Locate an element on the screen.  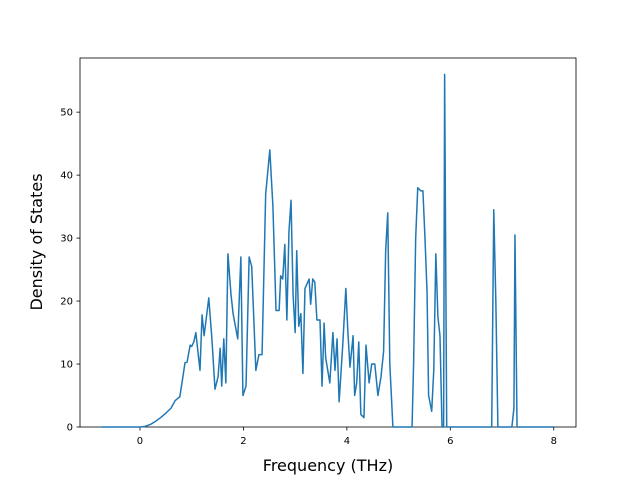
y-axis-label: Density of States is located at coordinates (36, 241).